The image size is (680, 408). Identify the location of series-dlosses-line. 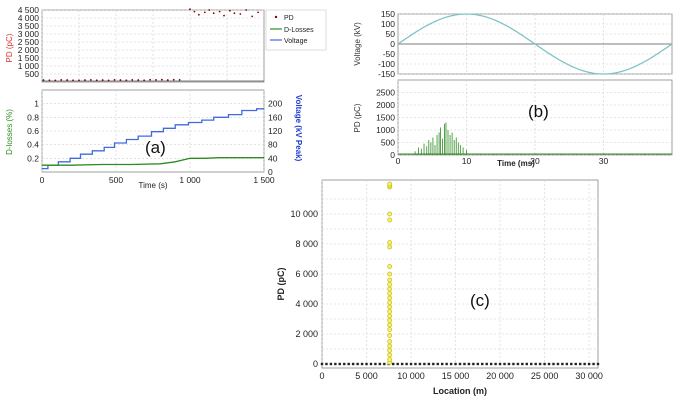
(153, 161).